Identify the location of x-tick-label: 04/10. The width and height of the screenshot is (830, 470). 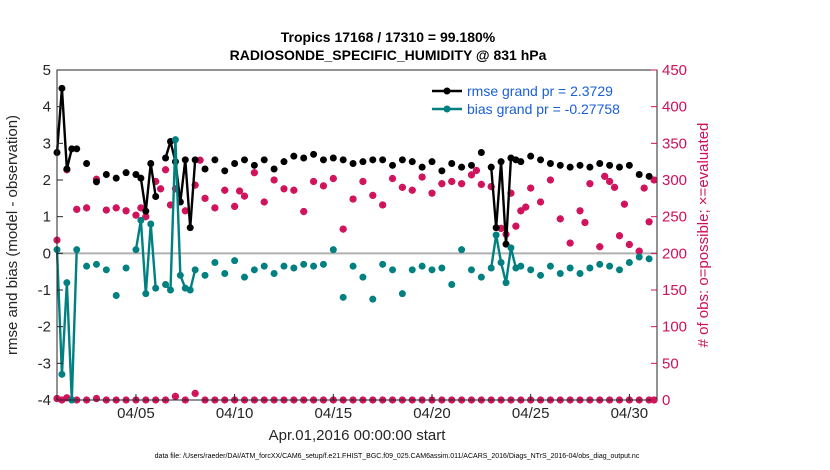
(235, 413).